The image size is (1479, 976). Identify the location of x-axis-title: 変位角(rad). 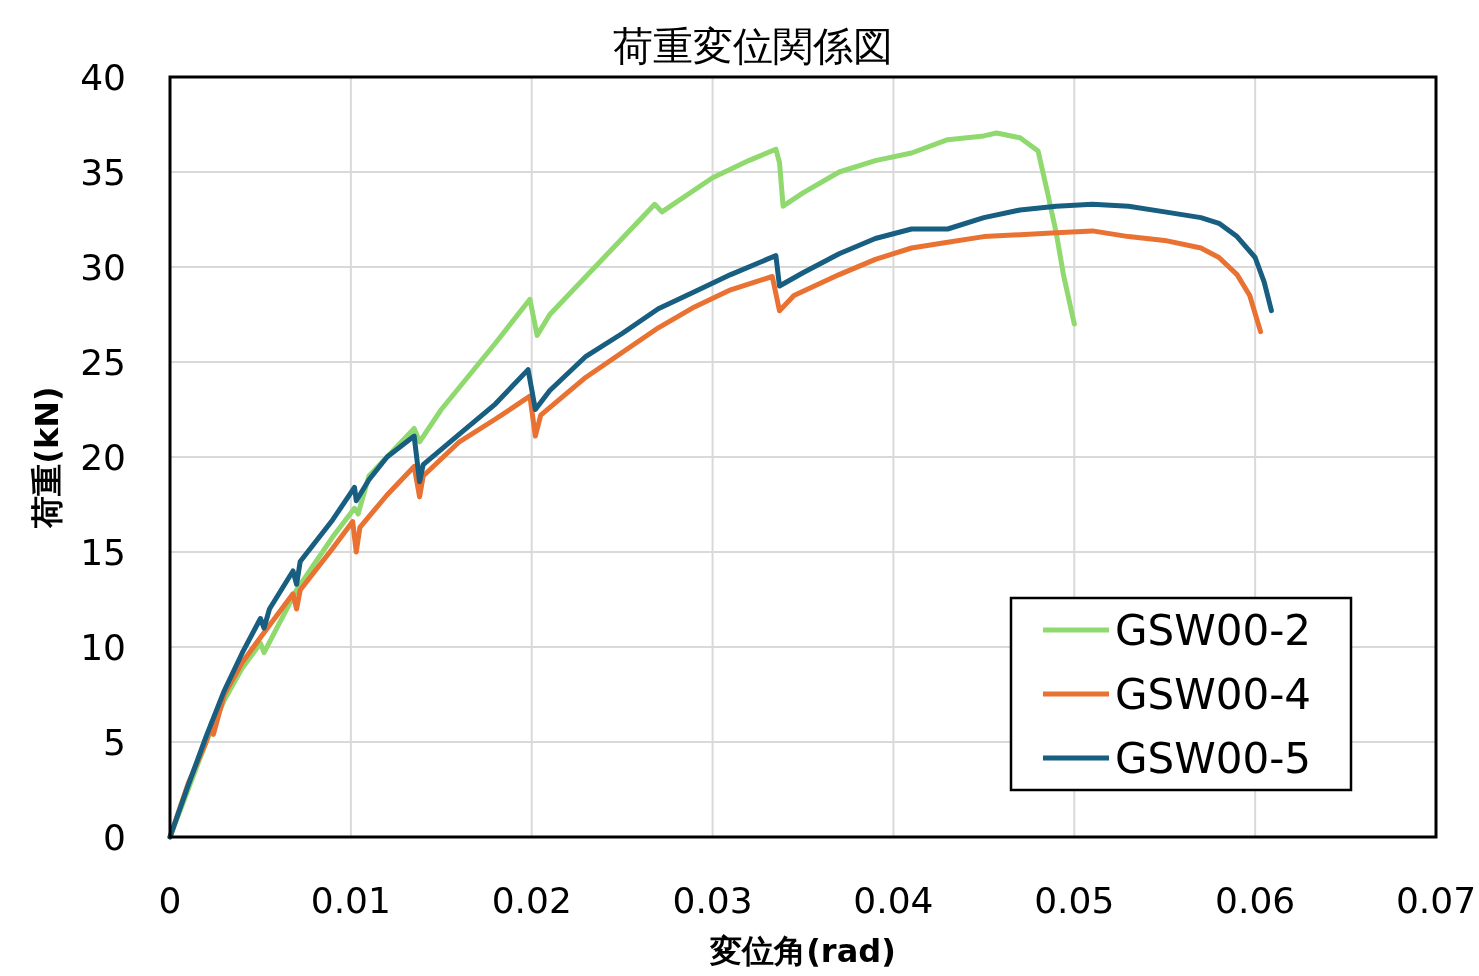
(802, 951).